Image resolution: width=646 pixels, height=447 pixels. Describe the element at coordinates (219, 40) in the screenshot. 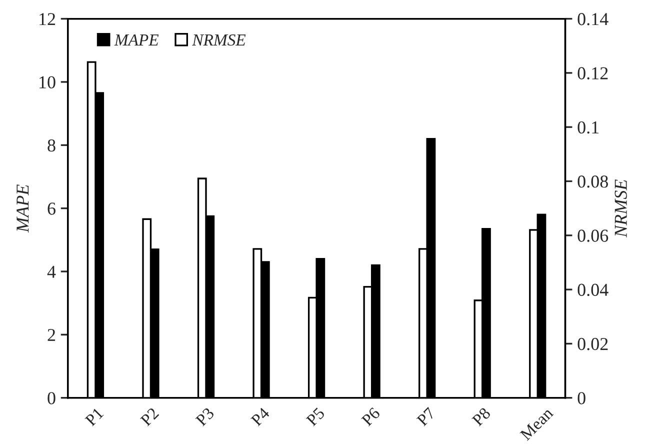

I see `legend-label: NRMSE` at that location.